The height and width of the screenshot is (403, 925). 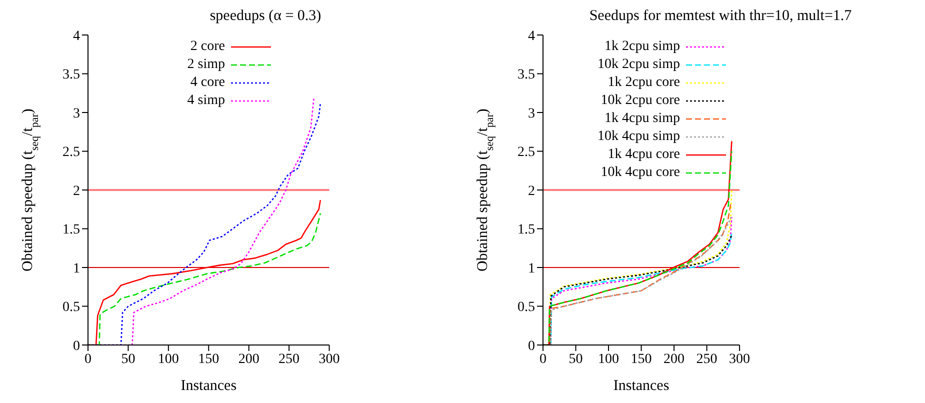 What do you see at coordinates (206, 100) in the screenshot?
I see `legend-label: 4 simp` at bounding box center [206, 100].